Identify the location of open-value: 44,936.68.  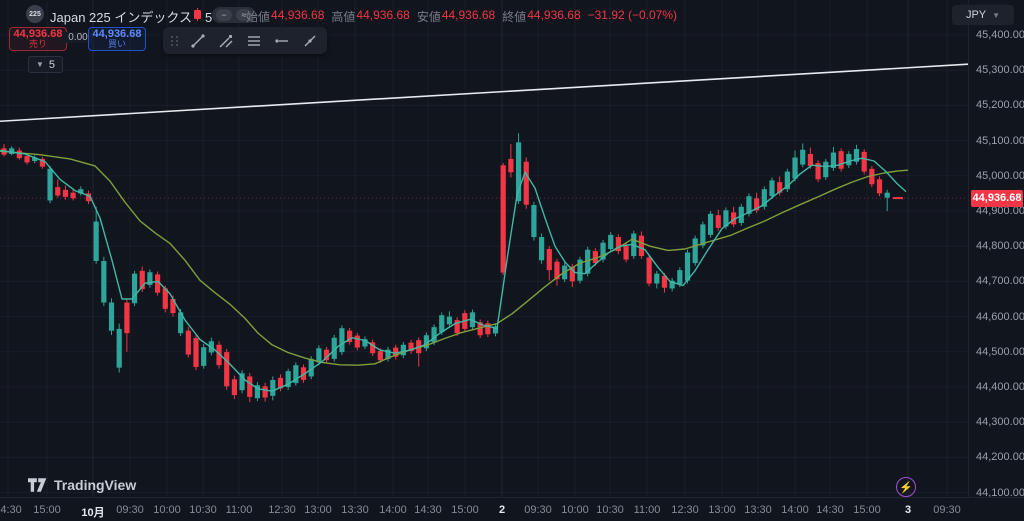
(298, 15).